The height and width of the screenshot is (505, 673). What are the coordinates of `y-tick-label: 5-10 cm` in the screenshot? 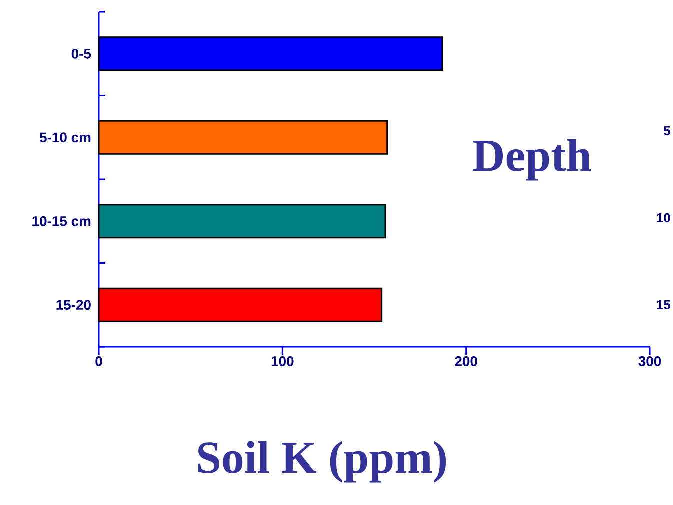 It's located at (65, 137).